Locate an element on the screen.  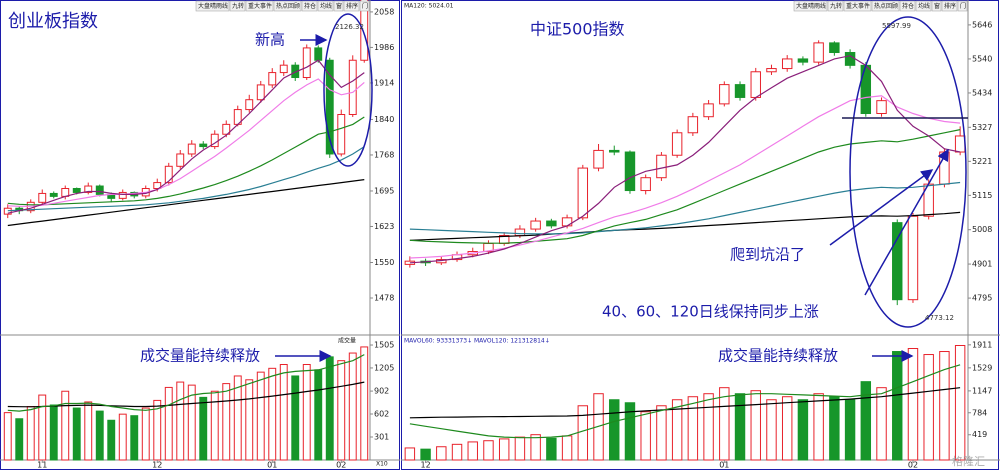
x-tick-label: 12 is located at coordinates (425, 465).